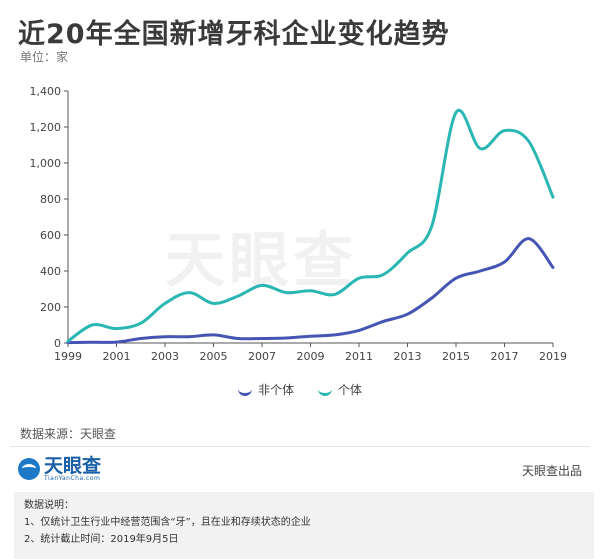 This screenshot has height=559, width=600. Describe the element at coordinates (44, 57) in the screenshot. I see `unit-label: 单位：家` at that location.